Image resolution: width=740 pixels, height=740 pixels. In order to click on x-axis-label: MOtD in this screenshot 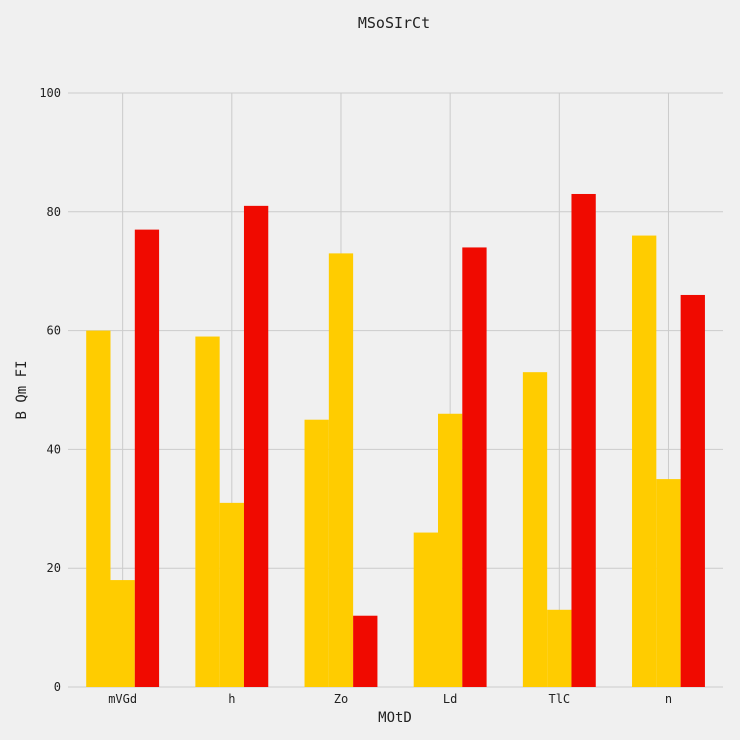, I will do `click(395, 718)`.